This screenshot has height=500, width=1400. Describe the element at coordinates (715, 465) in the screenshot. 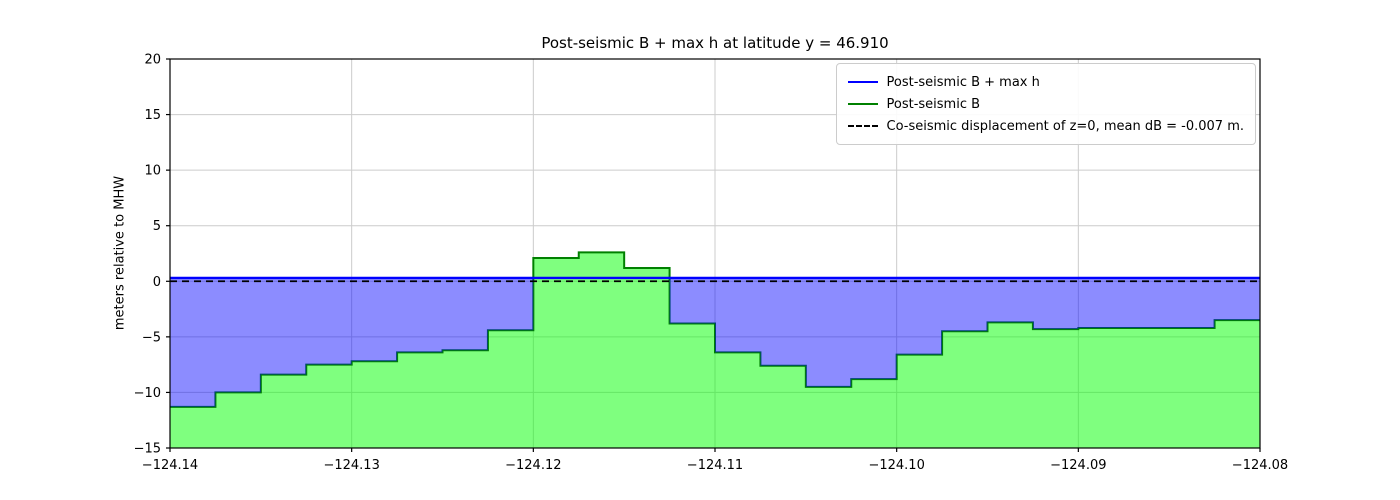

I see `x-tick-label: −124.11` at that location.